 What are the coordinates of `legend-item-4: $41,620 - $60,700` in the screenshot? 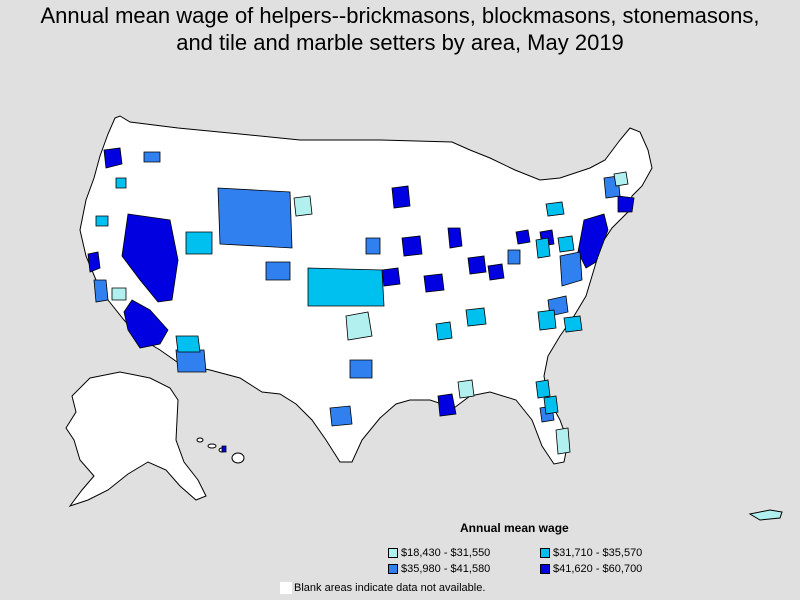 It's located at (610, 568).